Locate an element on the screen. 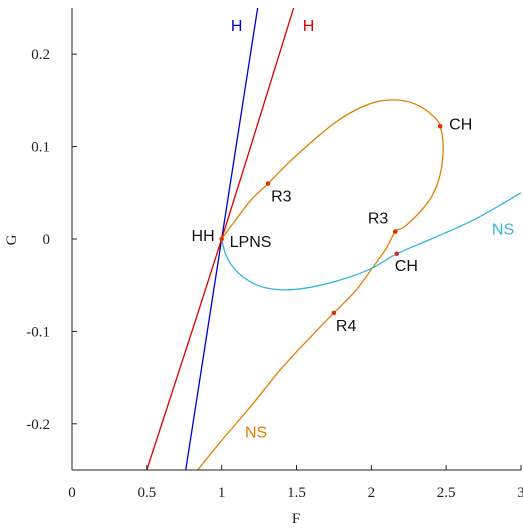 This screenshot has height=528, width=523. point-label-r4-6: R4 is located at coordinates (346, 326).